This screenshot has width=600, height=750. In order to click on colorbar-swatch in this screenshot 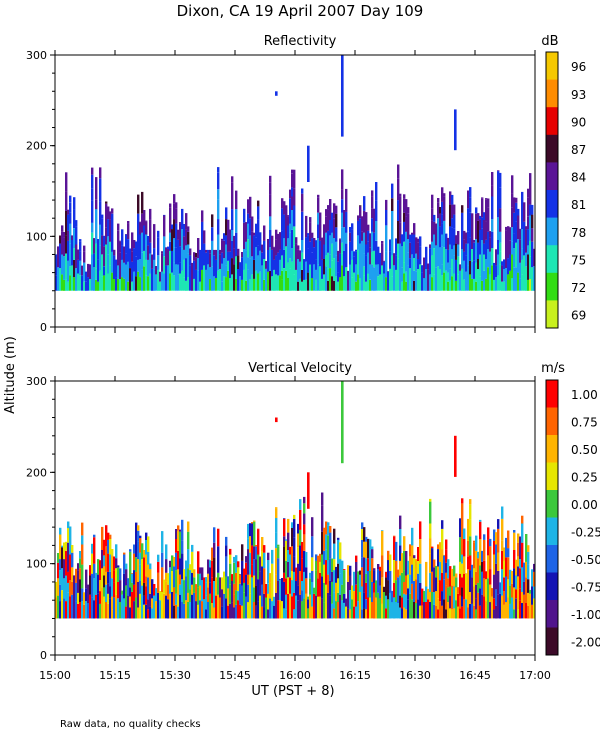, I will do `click(552, 176)`.